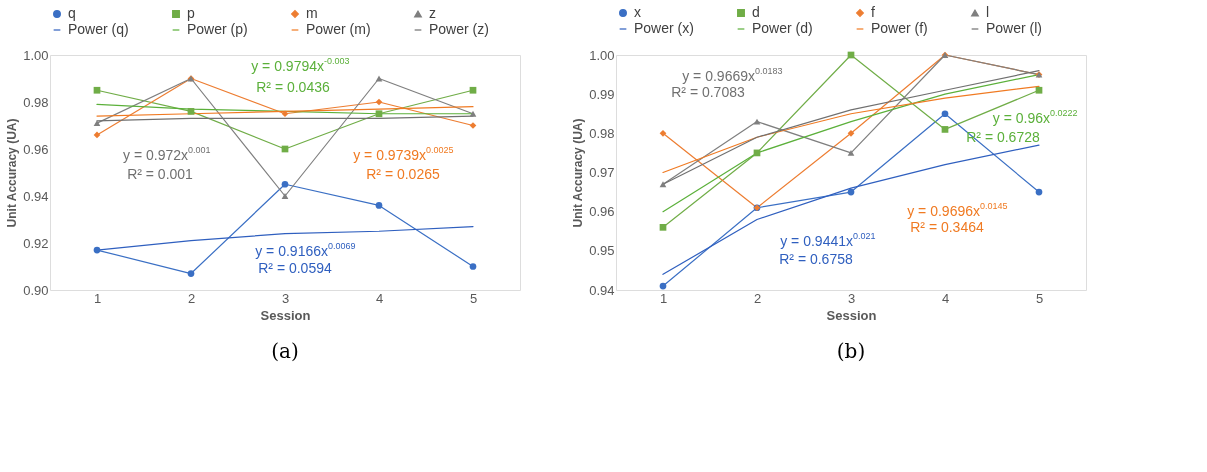  I want to click on annotation: R² = 0.001, so click(160, 174).